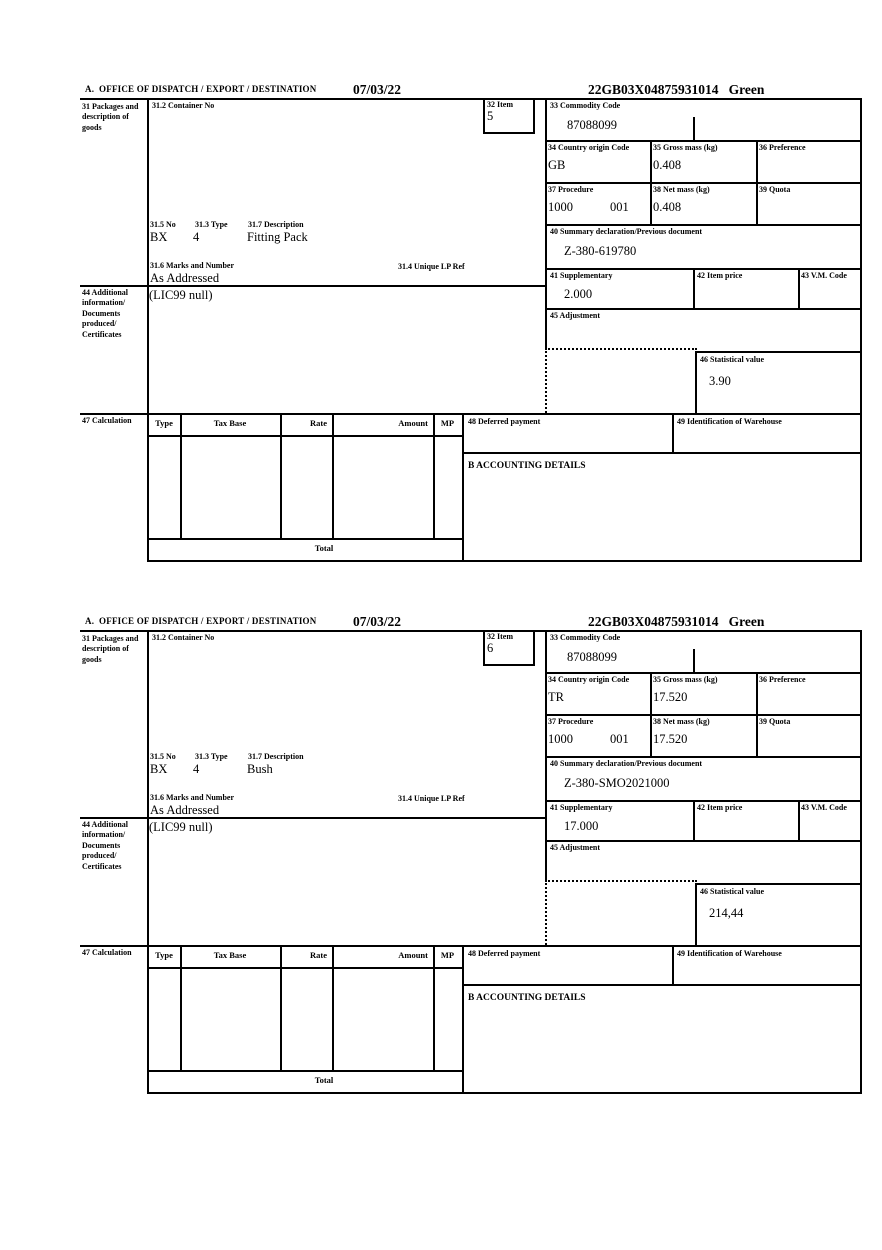  Describe the element at coordinates (592, 657) in the screenshot. I see `commodity-code-value: 87088099` at that location.